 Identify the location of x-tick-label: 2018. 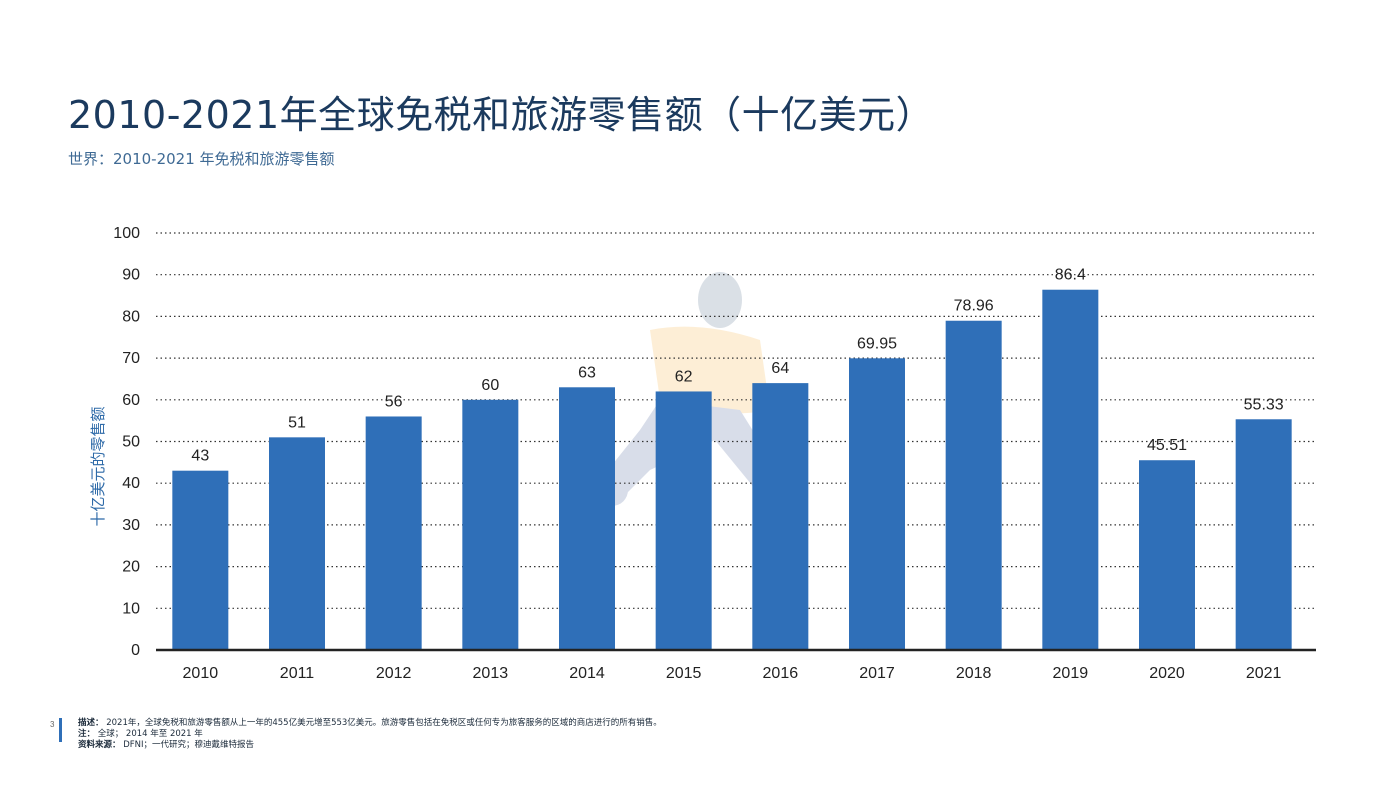
(974, 673).